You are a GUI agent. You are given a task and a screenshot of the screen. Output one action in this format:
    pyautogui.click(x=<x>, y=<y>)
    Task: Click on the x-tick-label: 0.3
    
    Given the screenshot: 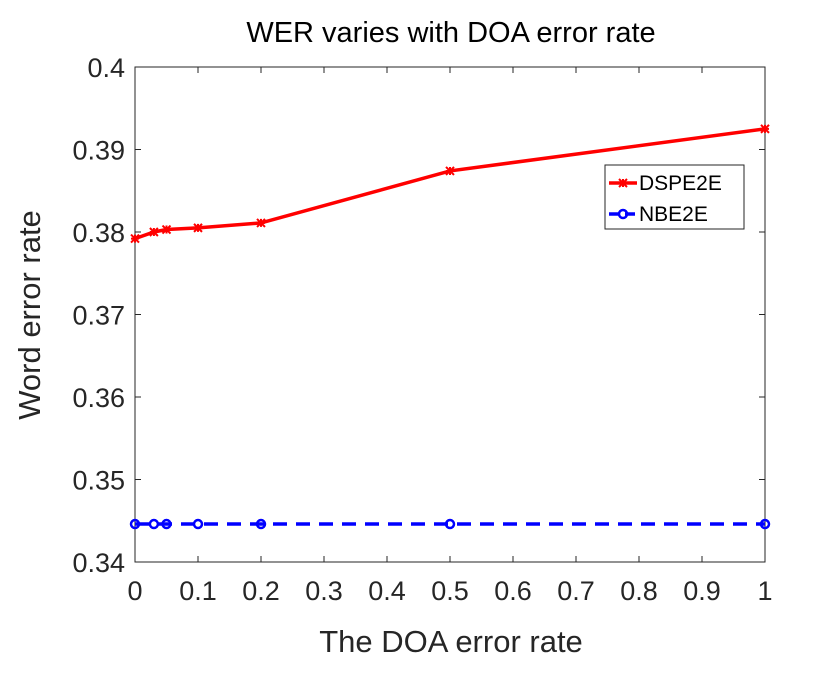 What is the action you would take?
    pyautogui.click(x=324, y=591)
    